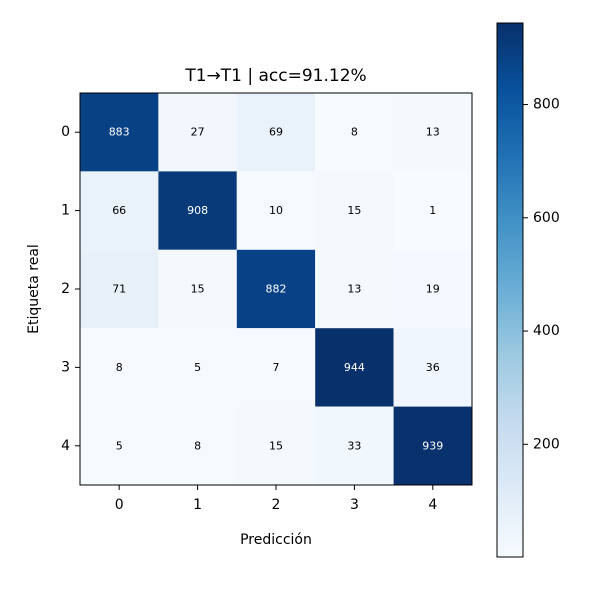 The width and height of the screenshot is (600, 600). I want to click on x-tick-label: 4, so click(432, 505).